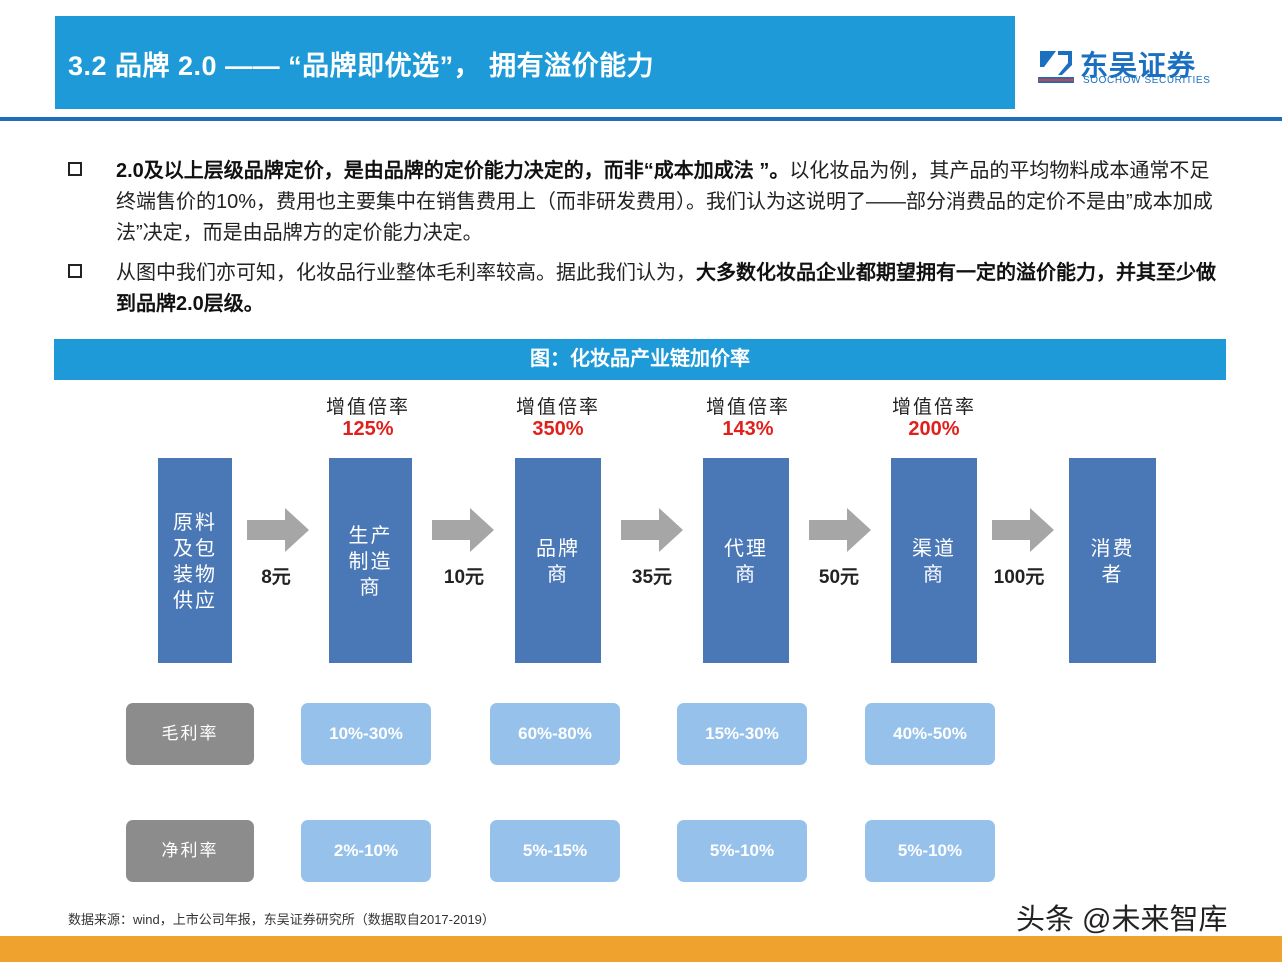 Image resolution: width=1282 pixels, height=962 pixels. I want to click on price-5: 100元, so click(1019, 577).